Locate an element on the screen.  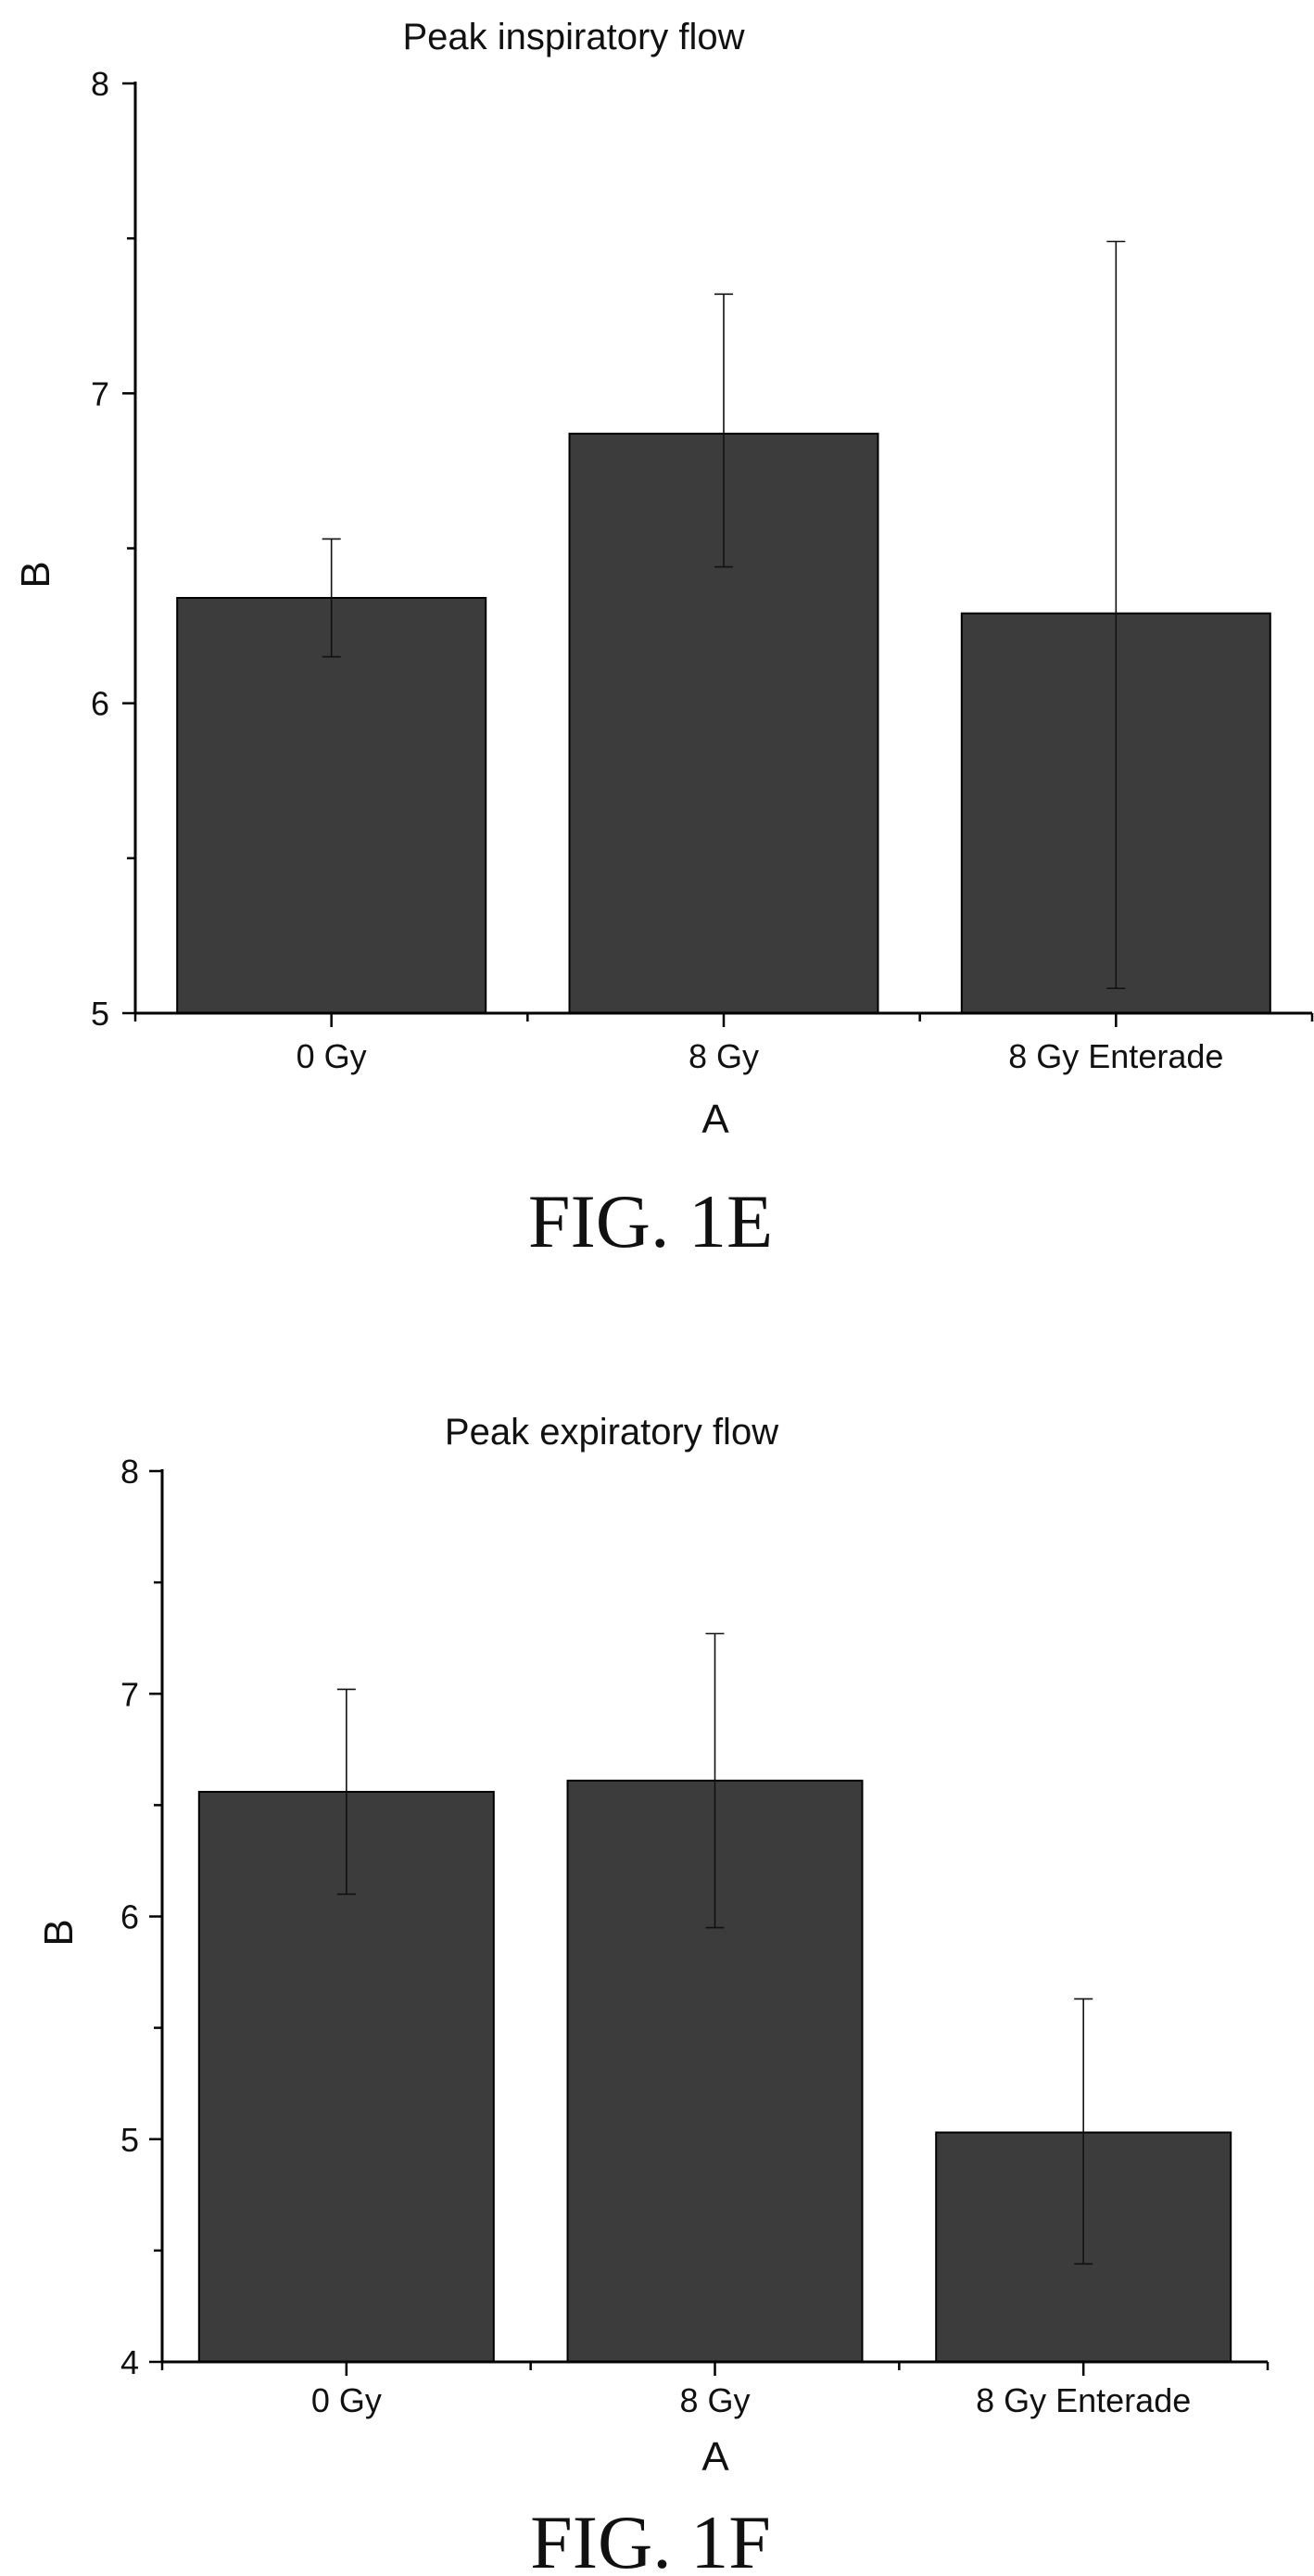
bar-0-gy is located at coordinates (331, 805).